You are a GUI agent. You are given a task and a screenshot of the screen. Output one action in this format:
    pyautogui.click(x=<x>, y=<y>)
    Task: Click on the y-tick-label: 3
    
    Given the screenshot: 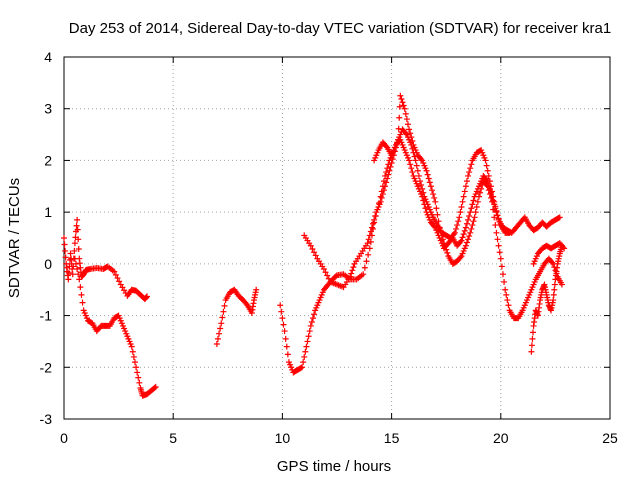 What is the action you would take?
    pyautogui.click(x=48, y=109)
    